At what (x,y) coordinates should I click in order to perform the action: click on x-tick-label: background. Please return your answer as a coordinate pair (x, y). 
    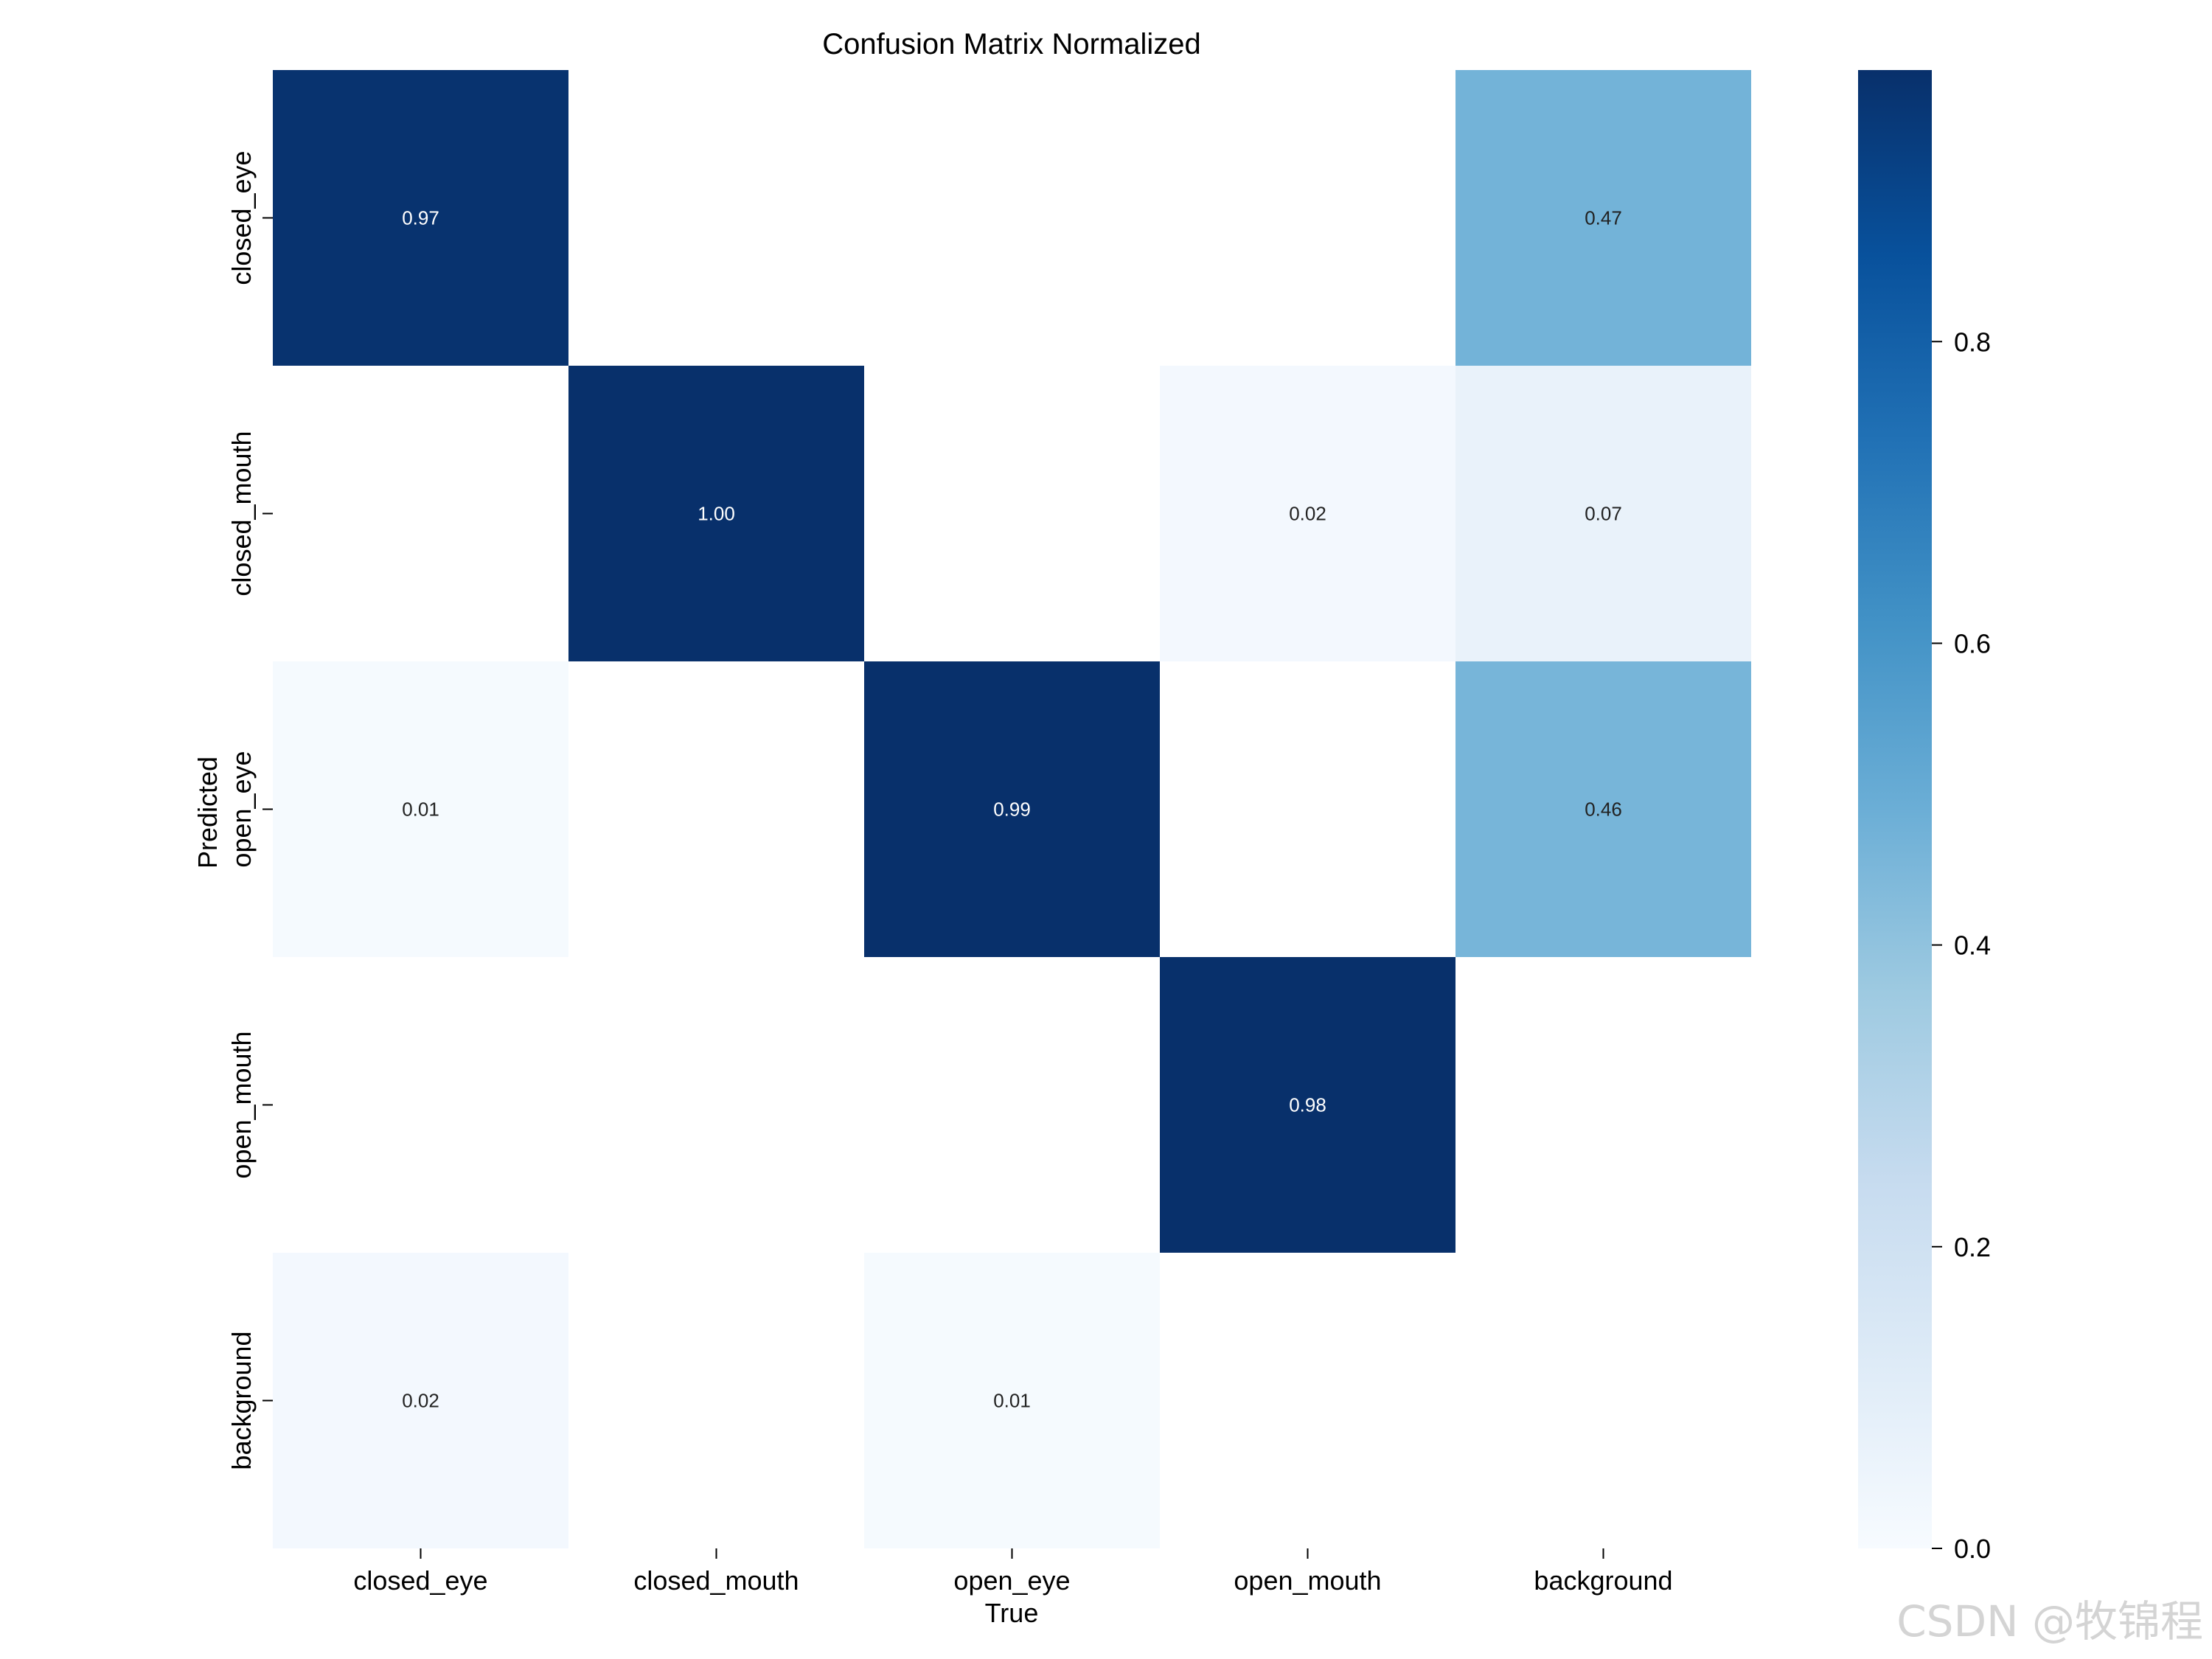
    Looking at the image, I should click on (1603, 1580).